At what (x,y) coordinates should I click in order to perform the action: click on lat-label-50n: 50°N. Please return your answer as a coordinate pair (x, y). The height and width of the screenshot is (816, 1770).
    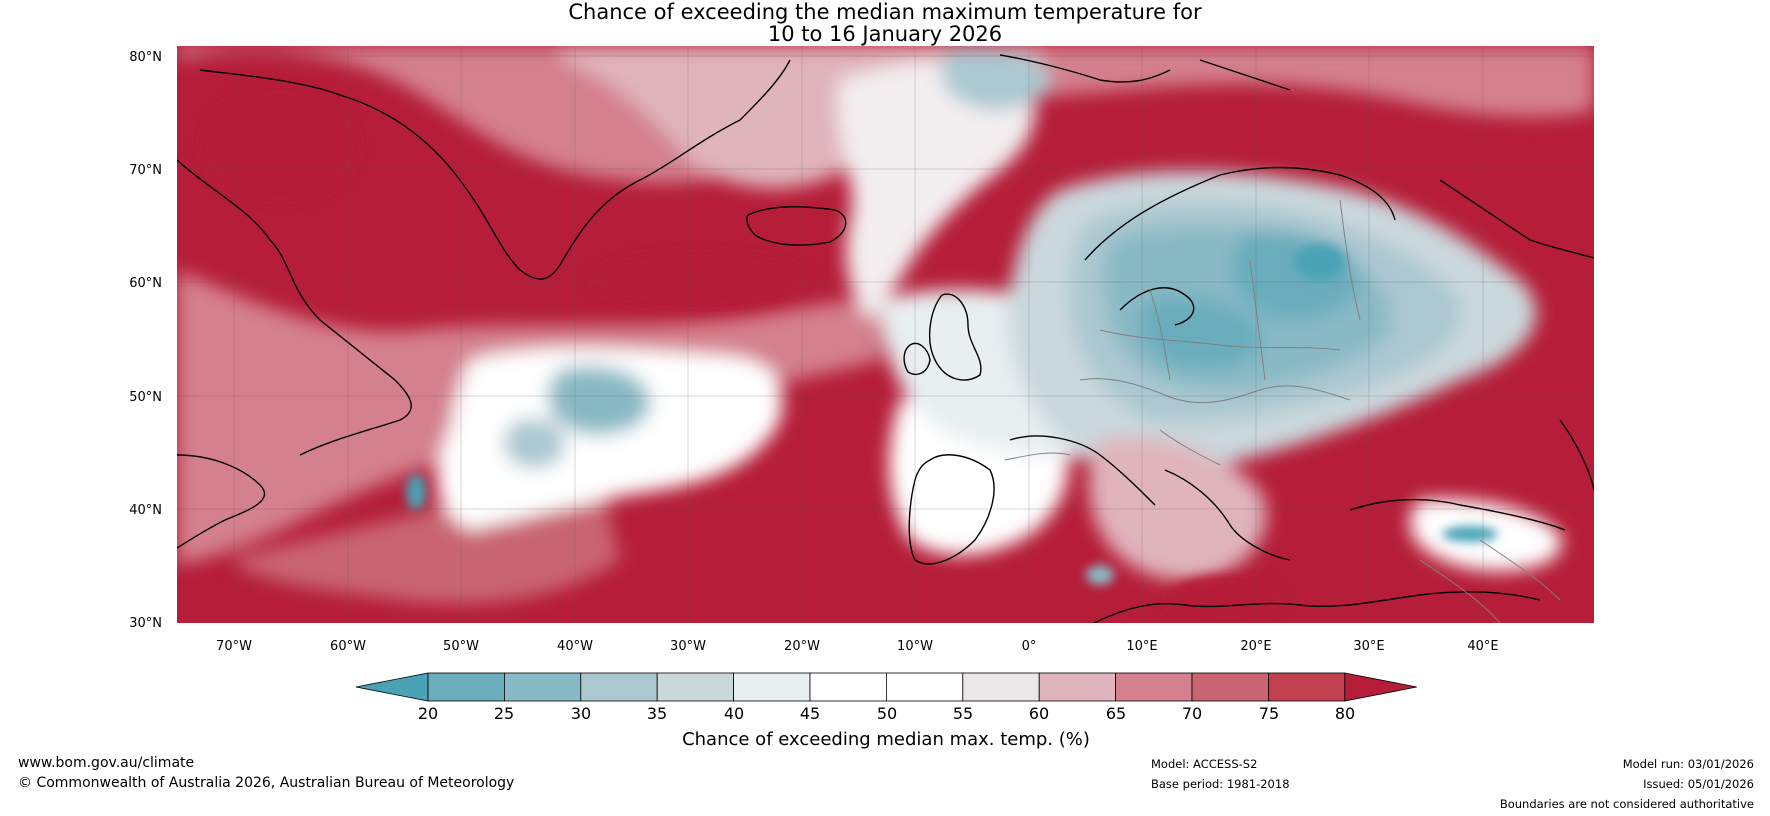
    Looking at the image, I should click on (145, 397).